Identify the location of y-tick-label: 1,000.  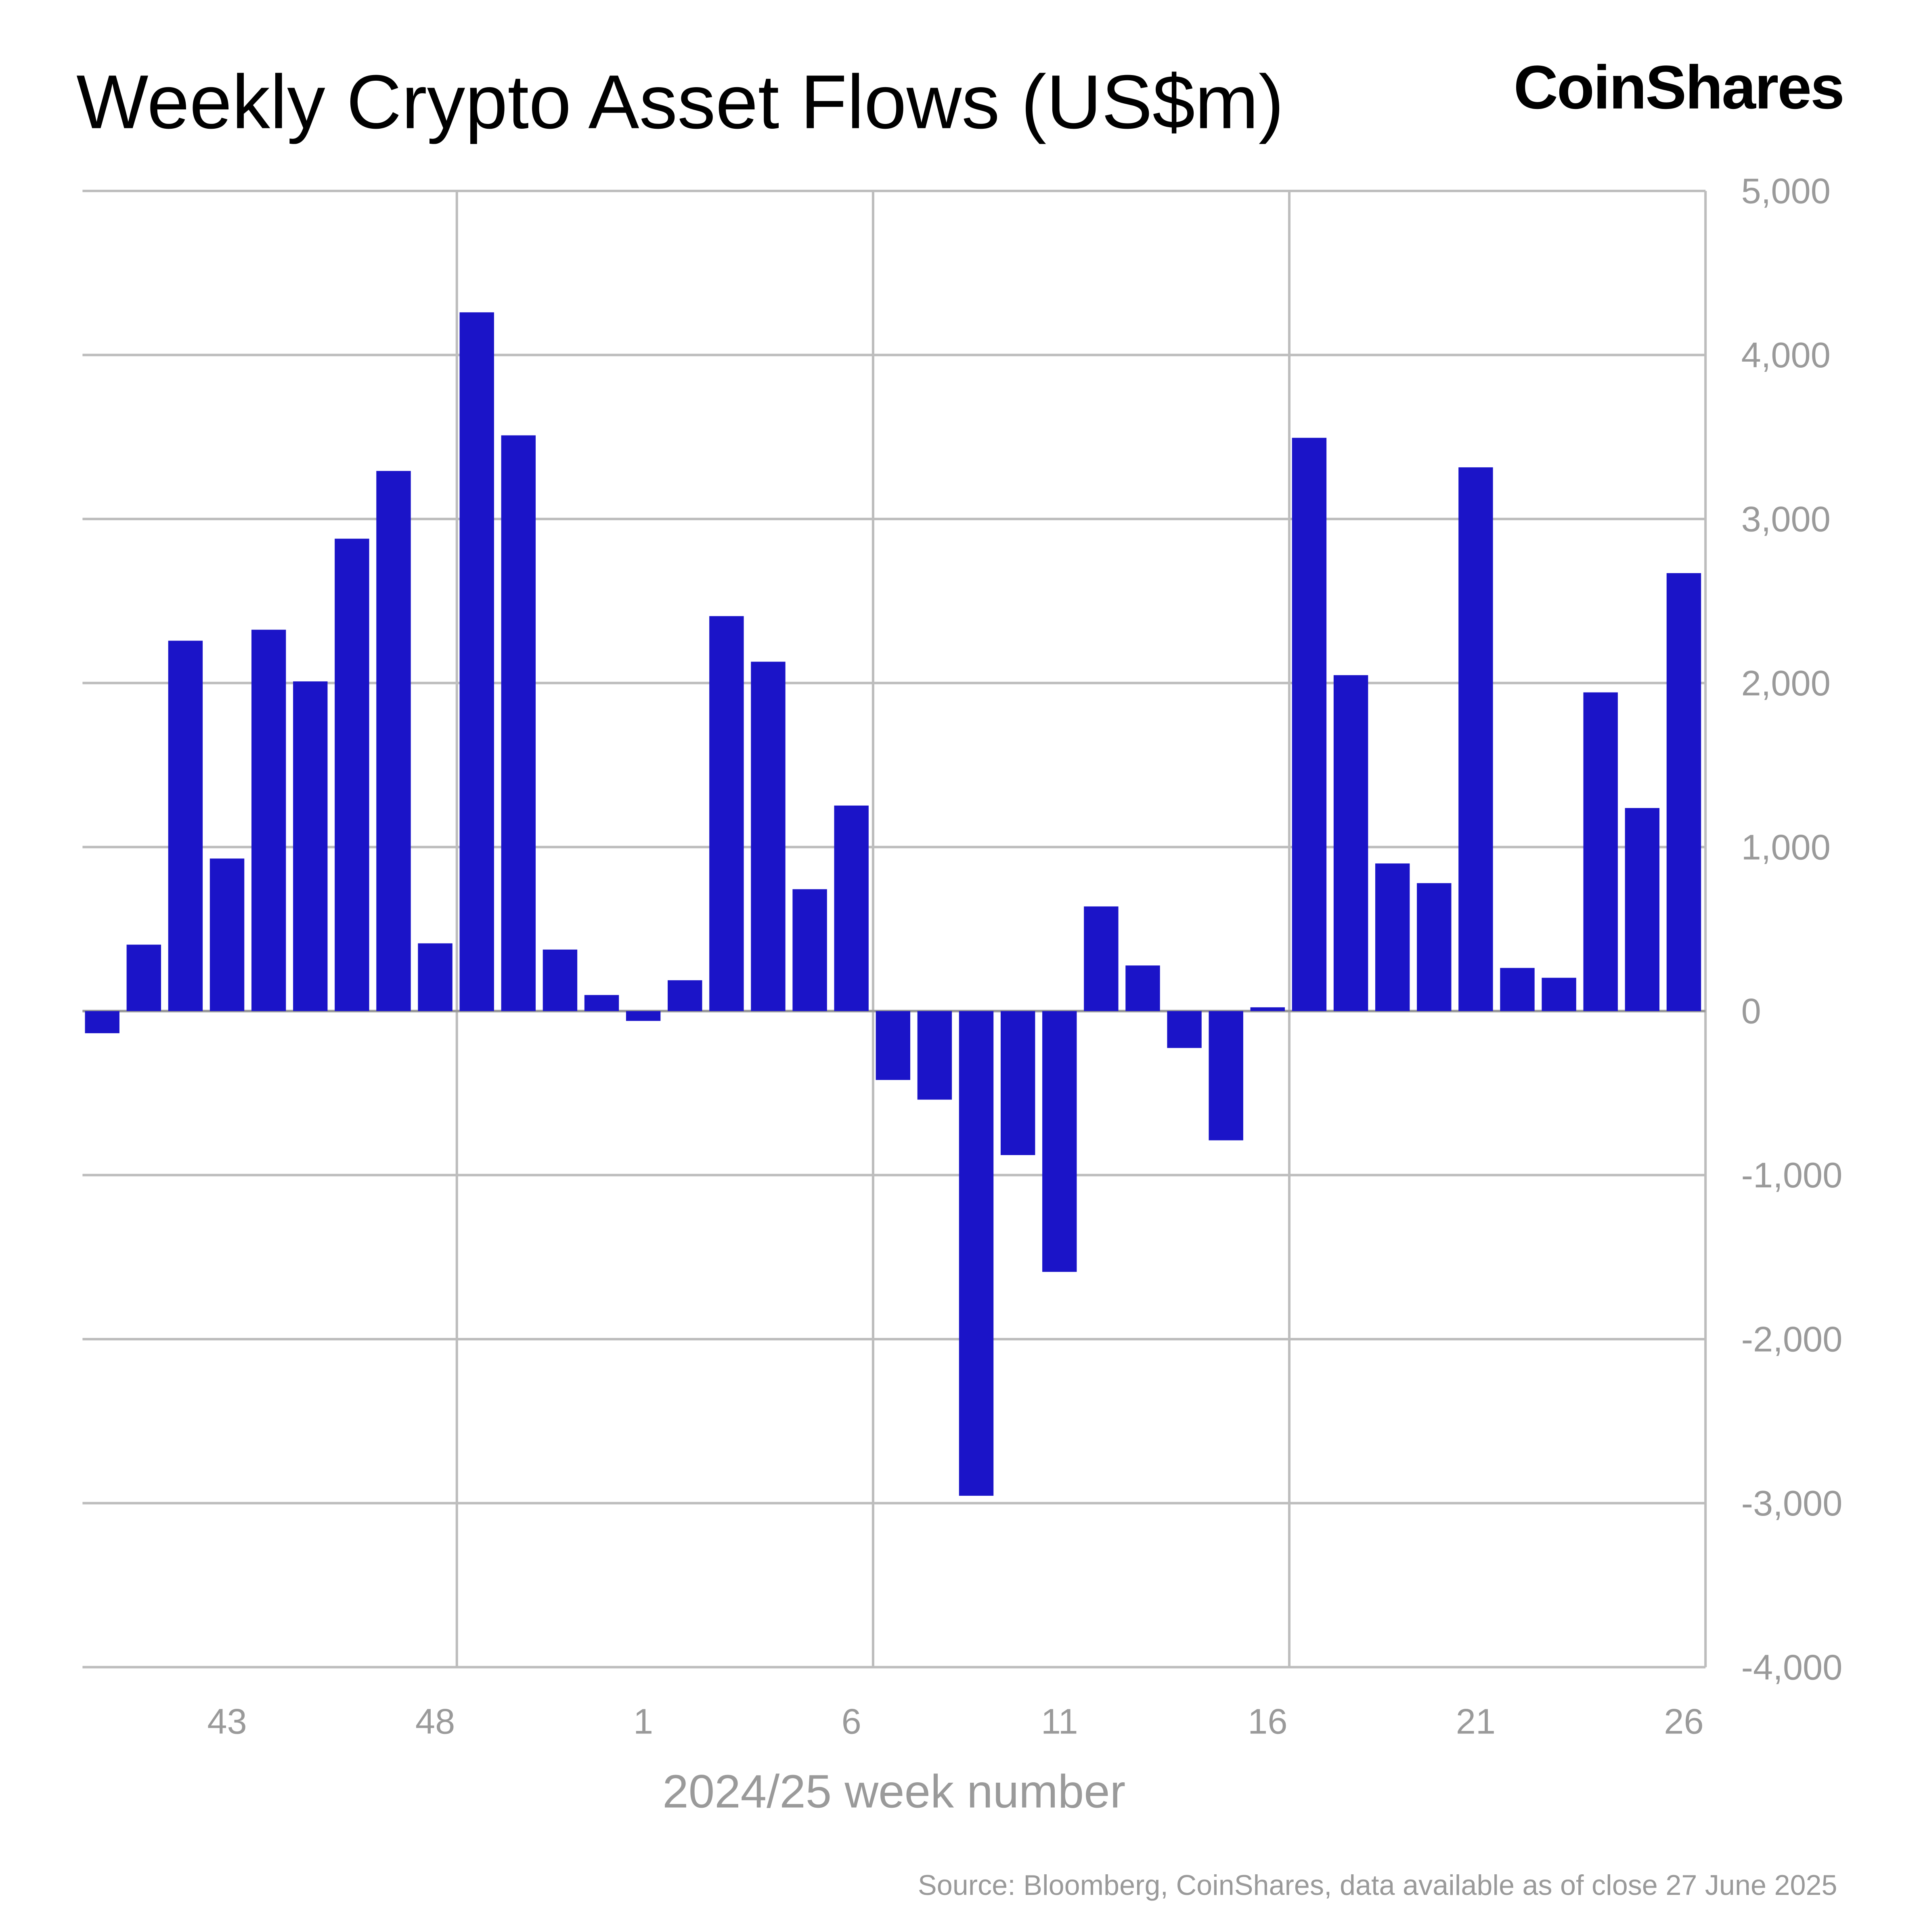
(1786, 847).